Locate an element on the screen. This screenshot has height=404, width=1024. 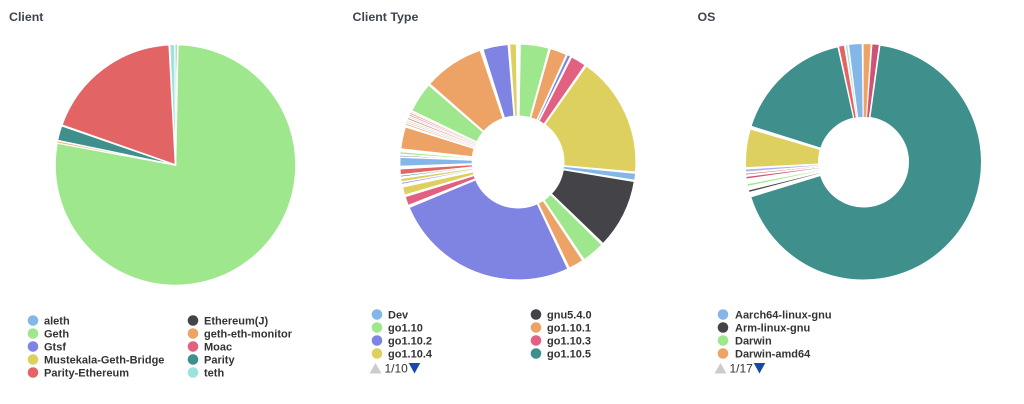
svg-text: 1/17 is located at coordinates (742, 369).